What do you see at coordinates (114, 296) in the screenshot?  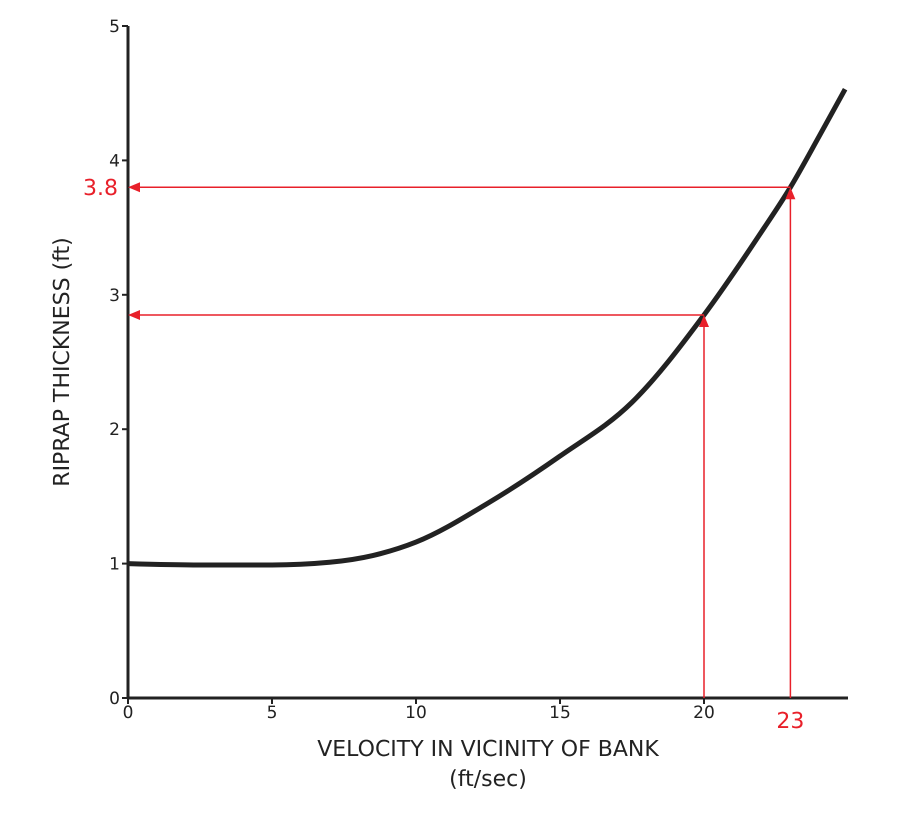 I see `y-tick-label: 3` at bounding box center [114, 296].